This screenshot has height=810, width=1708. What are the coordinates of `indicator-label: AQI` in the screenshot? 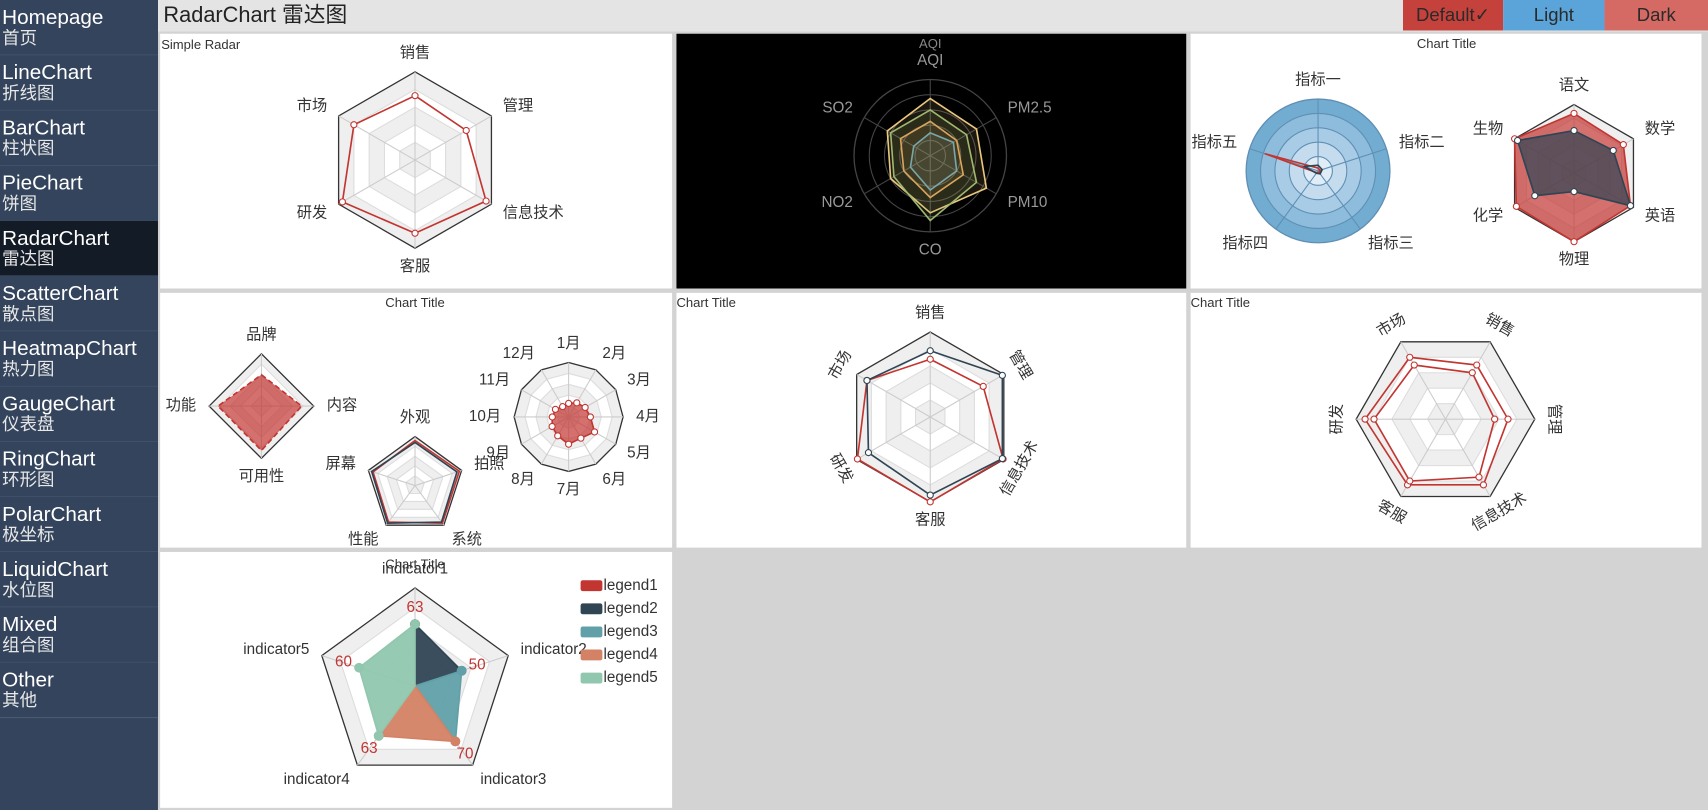 It's located at (930, 60).